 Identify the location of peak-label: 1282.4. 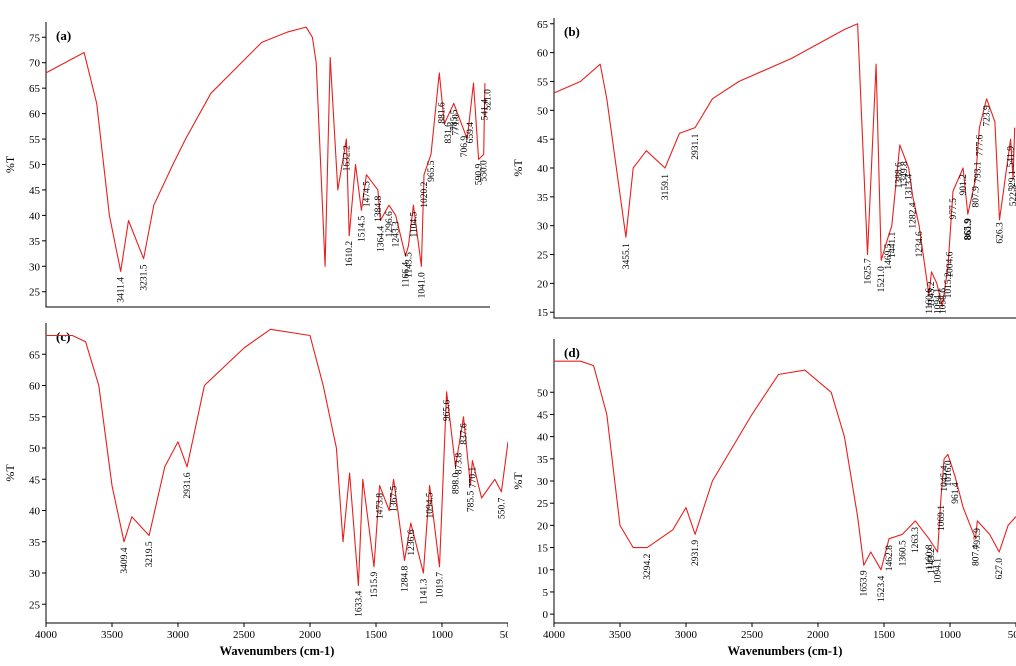
(914, 215).